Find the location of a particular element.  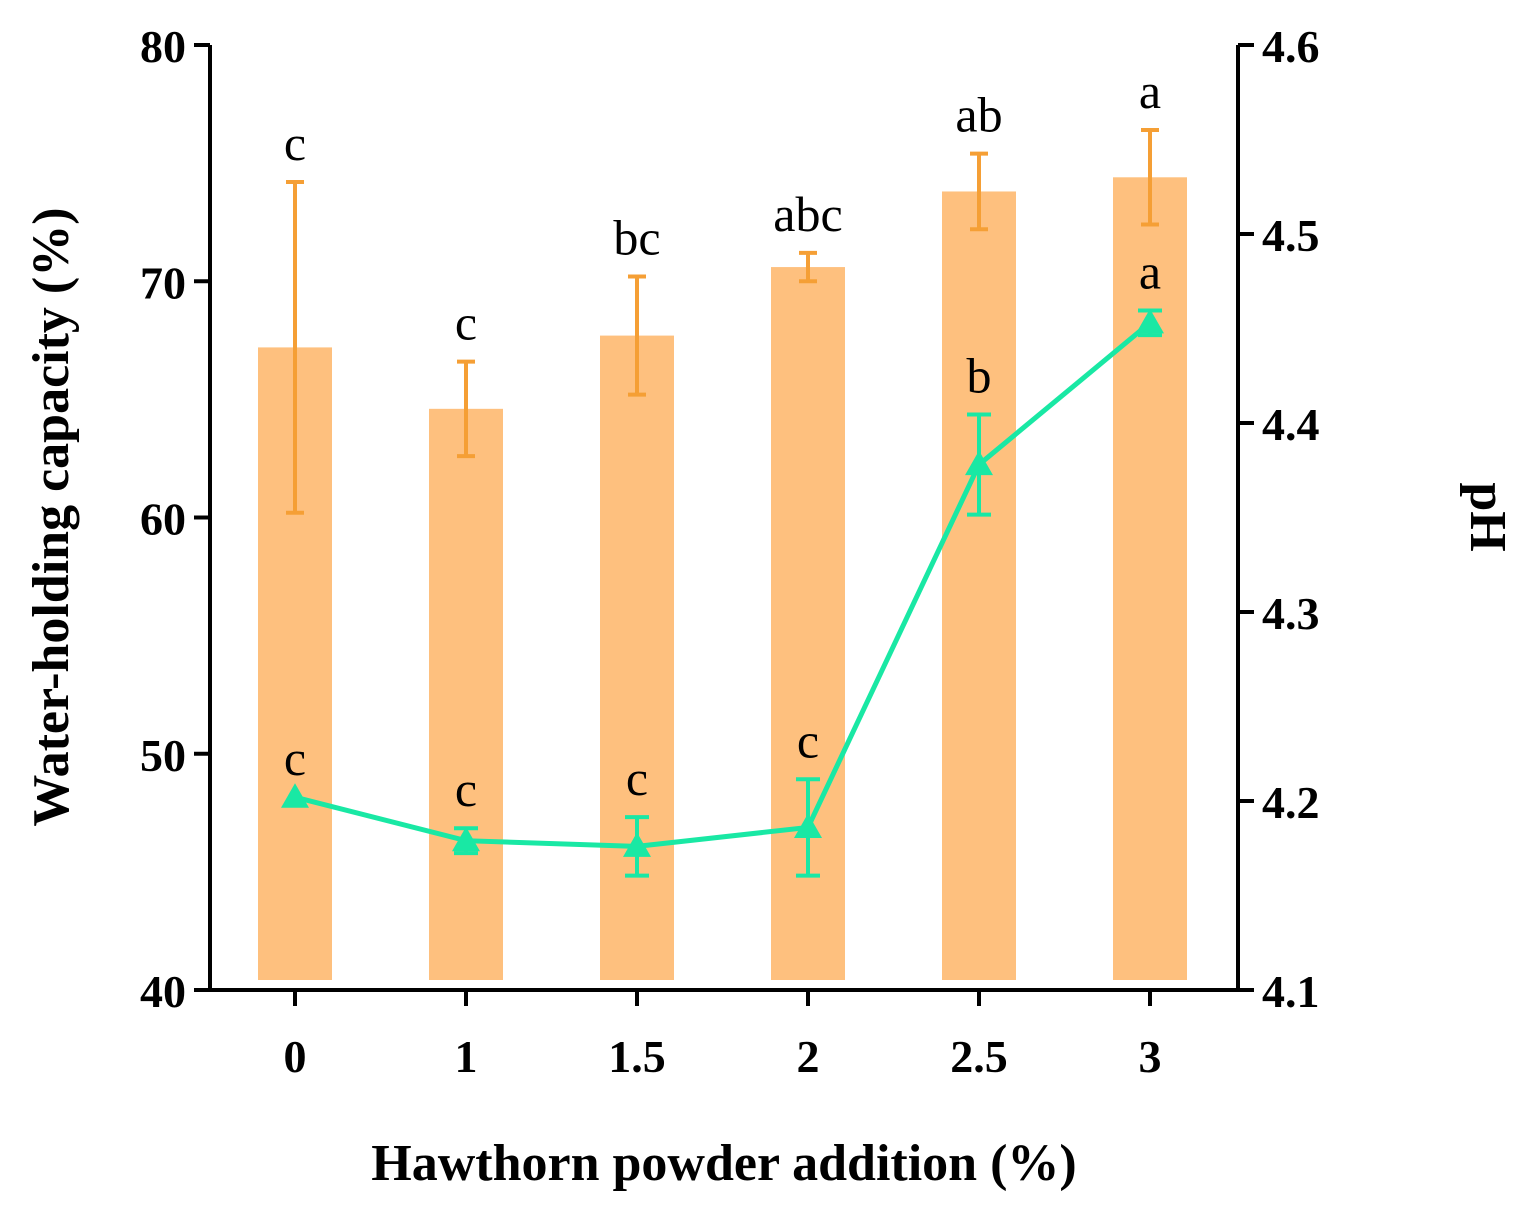

y2-tick-label-4.6: 4.6 is located at coordinates (1291, 46).